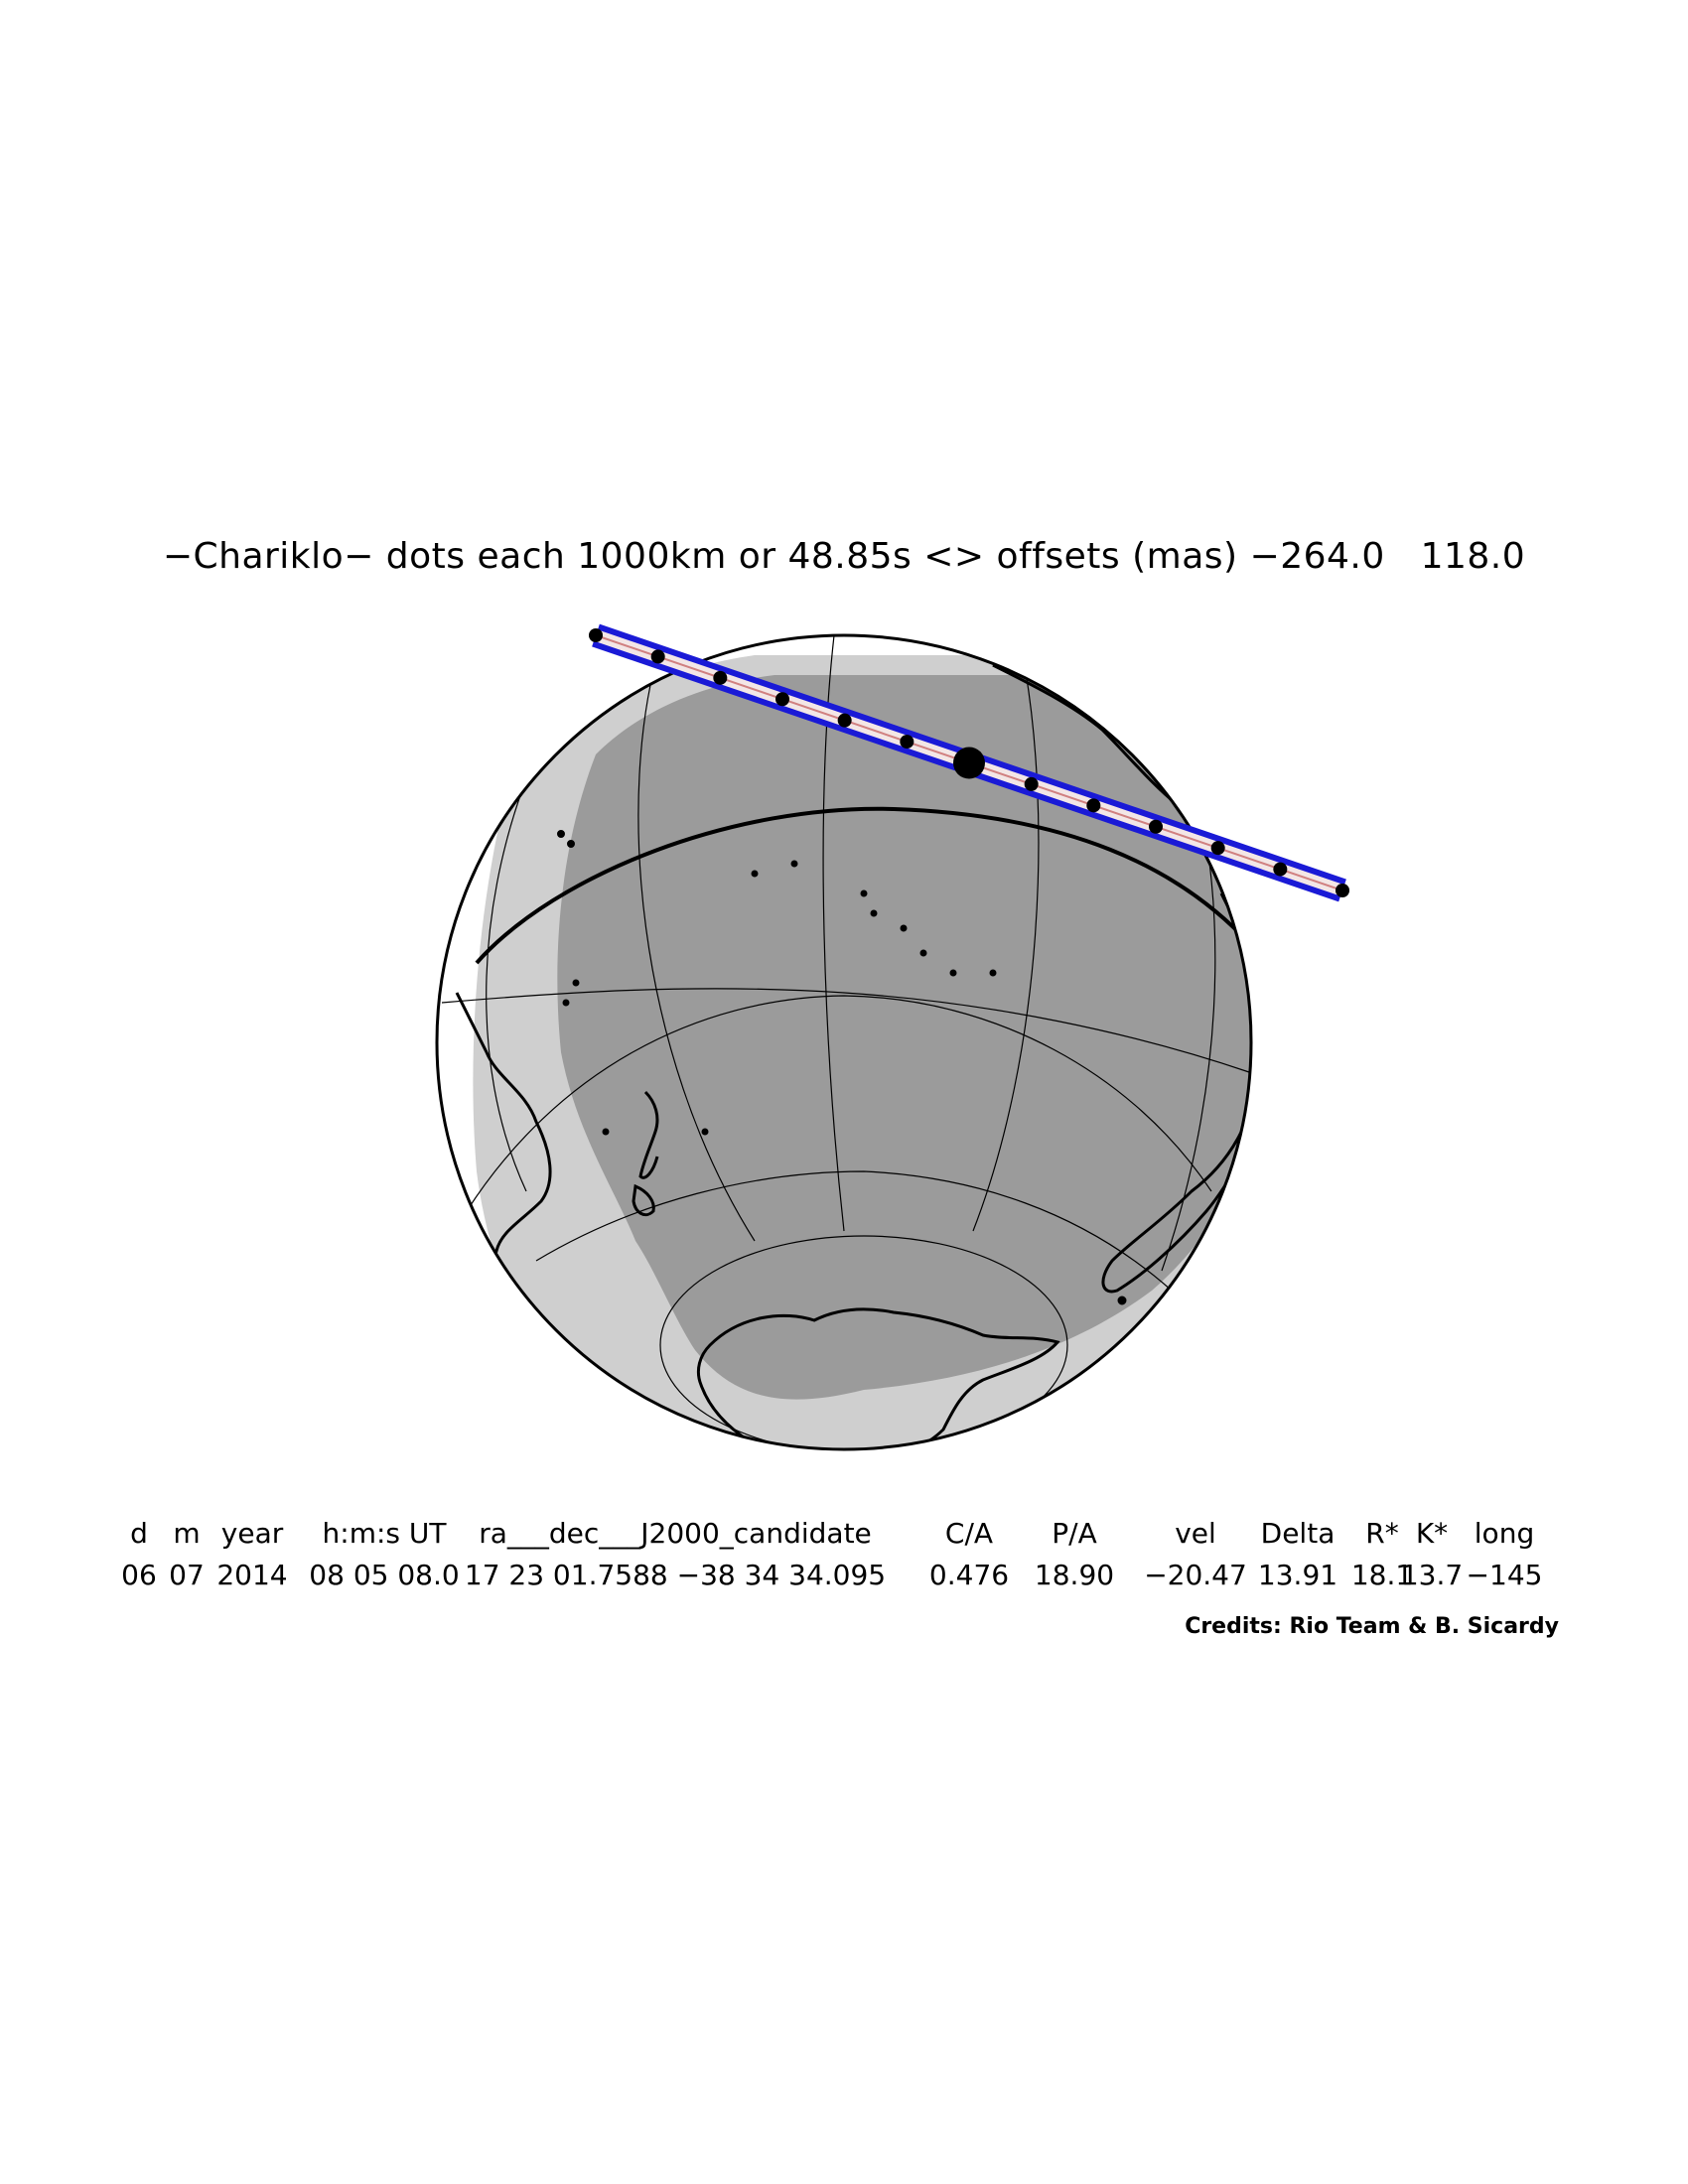 Image resolution: width=1688 pixels, height=2184 pixels. I want to click on table-value-cell: 18.90, so click(1074, 1575).